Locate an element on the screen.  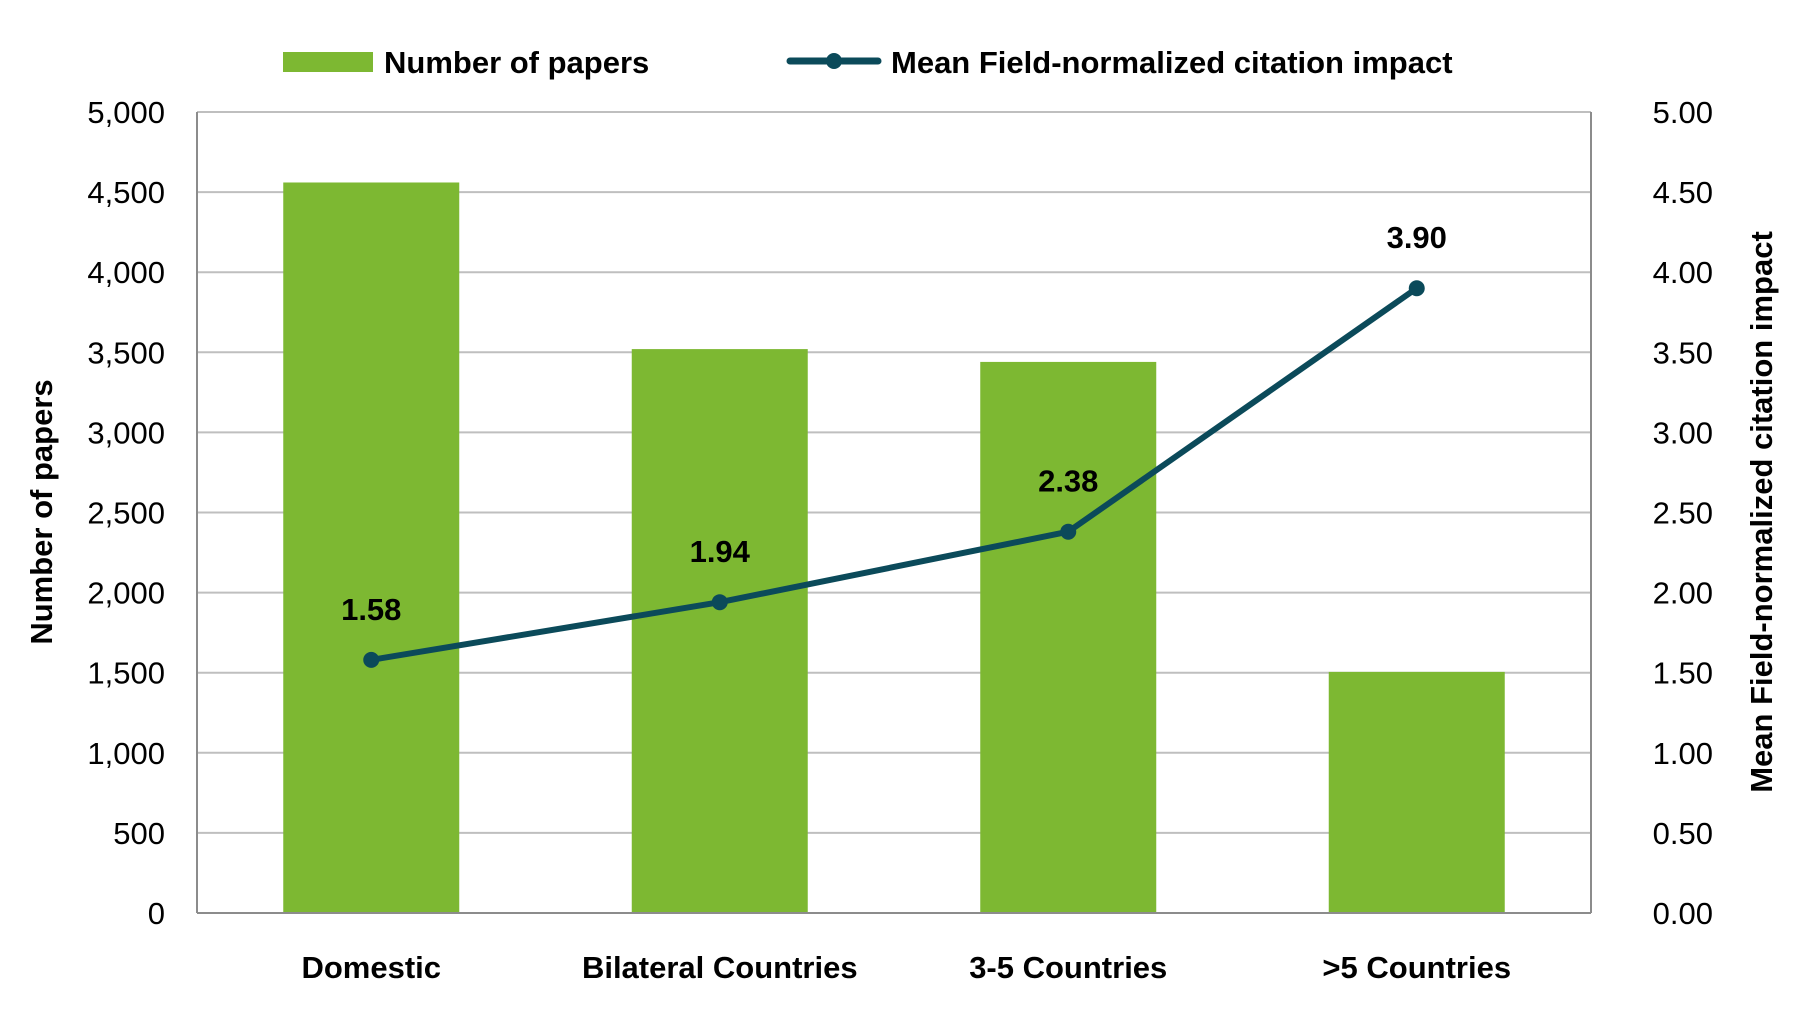
right-tick-label: 4.00 is located at coordinates (1683, 272).